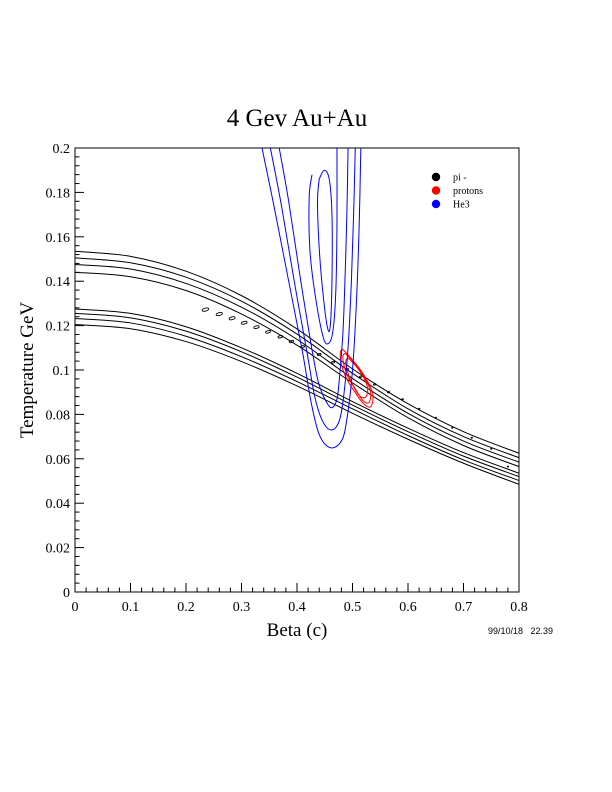  I want to click on x-tick-label: 0.1, so click(131, 607).